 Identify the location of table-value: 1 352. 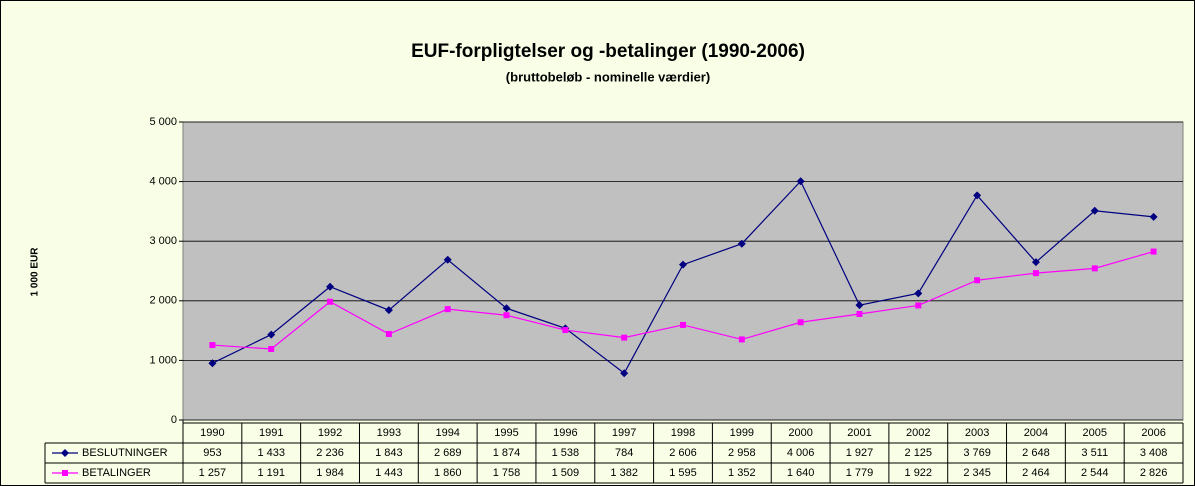
(742, 473).